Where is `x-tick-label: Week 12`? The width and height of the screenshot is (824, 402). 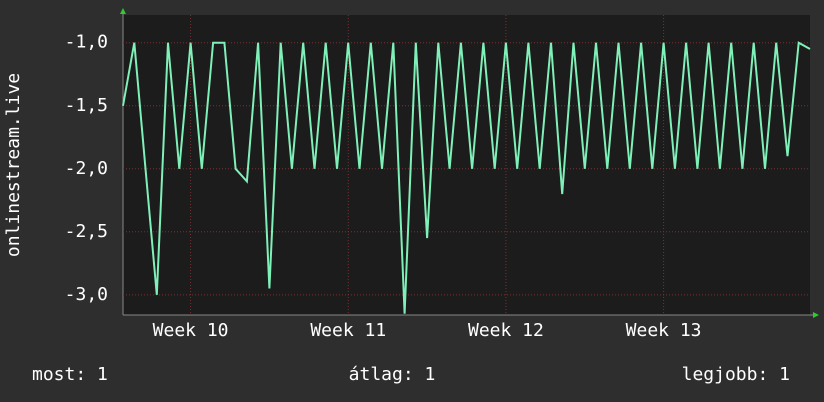
x-tick-label: Week 12 is located at coordinates (506, 330).